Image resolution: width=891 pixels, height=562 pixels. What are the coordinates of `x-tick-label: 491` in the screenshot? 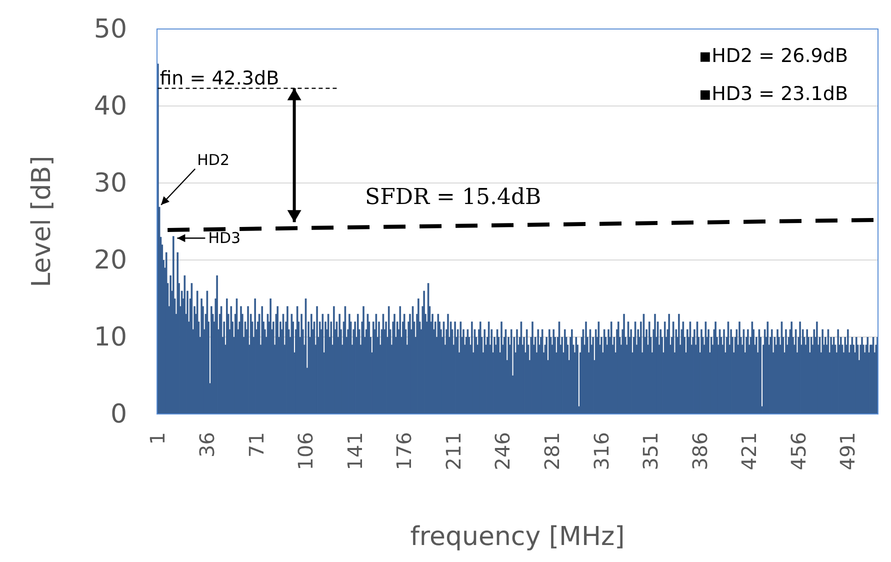 It's located at (848, 451).